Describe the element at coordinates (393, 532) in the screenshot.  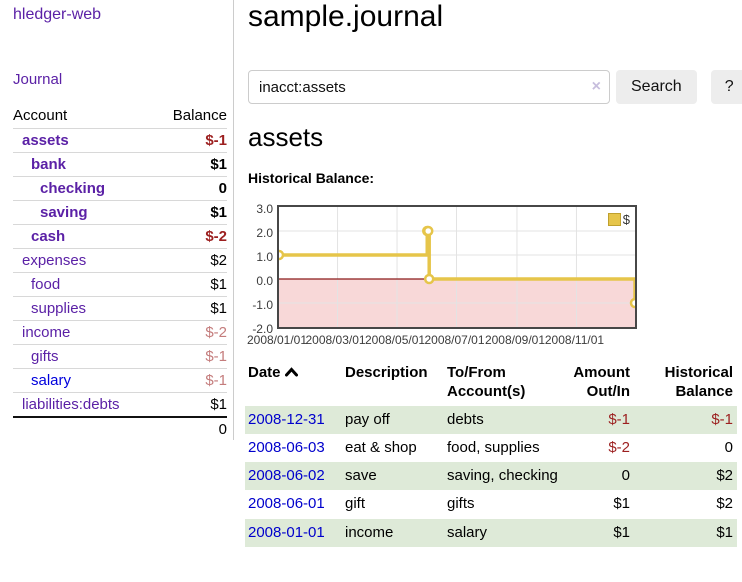
I see `transaction-description: income` at that location.